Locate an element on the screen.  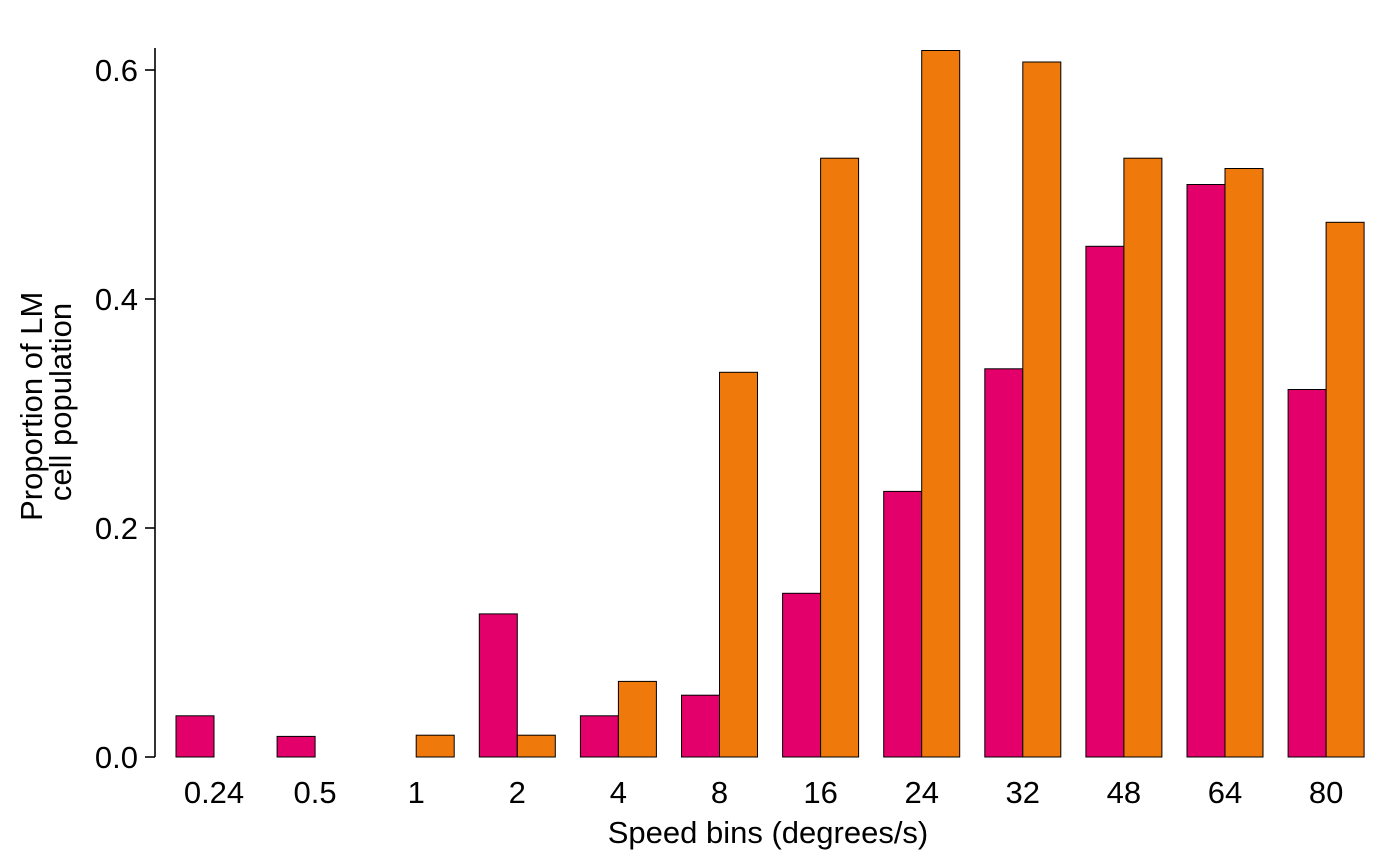
y-tick-label-0.2: 0.2 is located at coordinates (116, 528).